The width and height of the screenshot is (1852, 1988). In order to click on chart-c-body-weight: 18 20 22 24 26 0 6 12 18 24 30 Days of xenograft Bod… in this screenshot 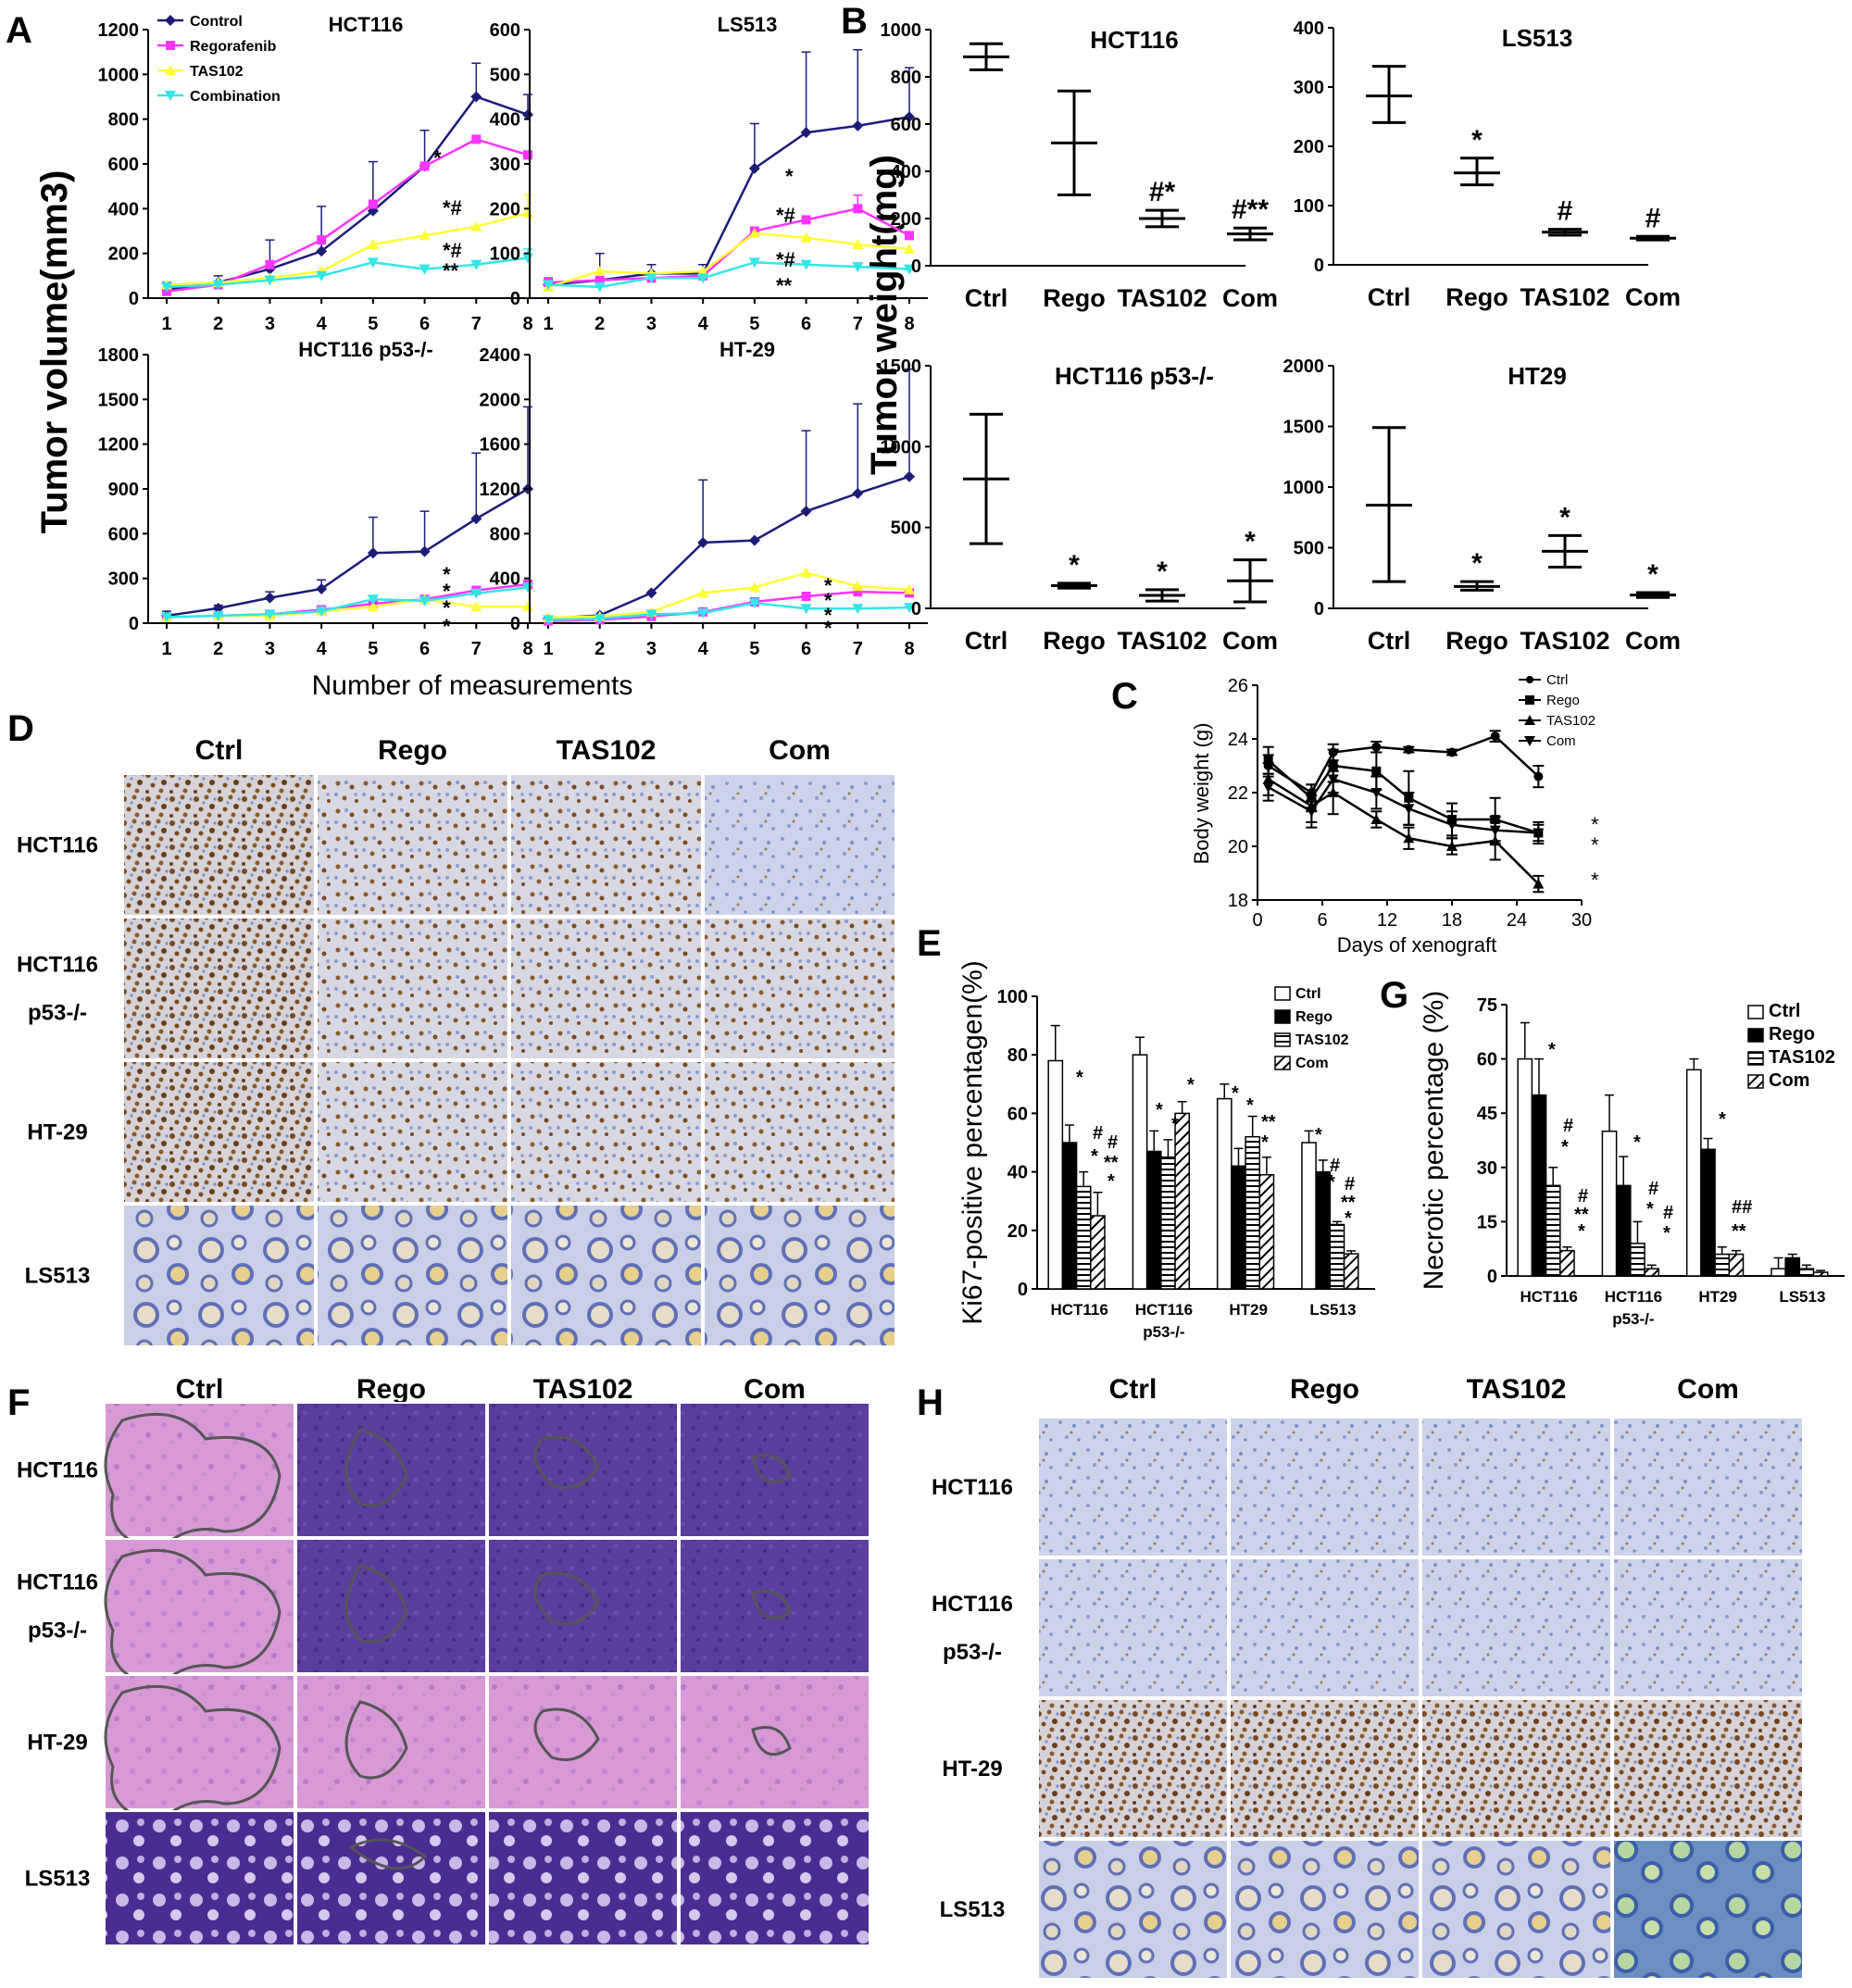, I will do `click(1394, 814)`.